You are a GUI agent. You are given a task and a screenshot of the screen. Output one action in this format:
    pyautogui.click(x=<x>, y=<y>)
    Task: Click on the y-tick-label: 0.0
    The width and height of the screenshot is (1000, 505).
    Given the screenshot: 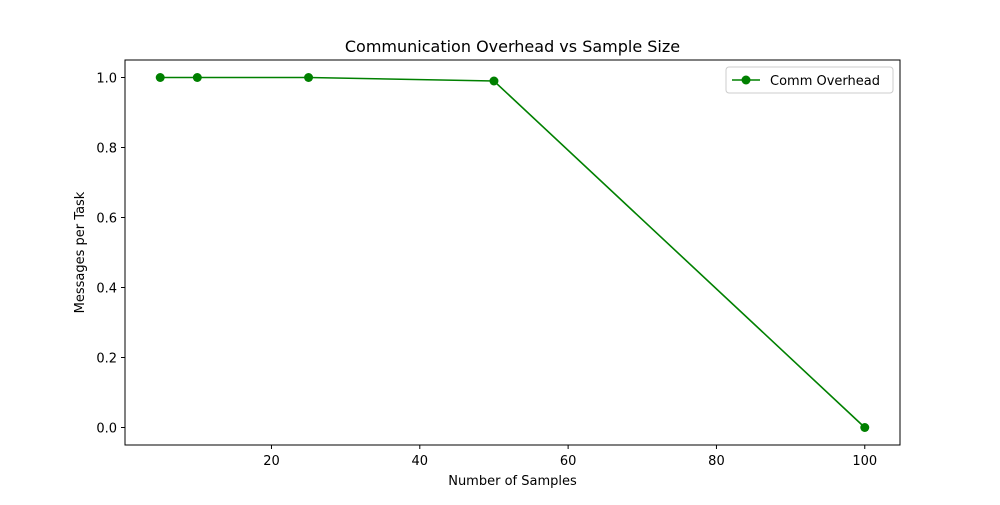 What is the action you would take?
    pyautogui.click(x=106, y=429)
    